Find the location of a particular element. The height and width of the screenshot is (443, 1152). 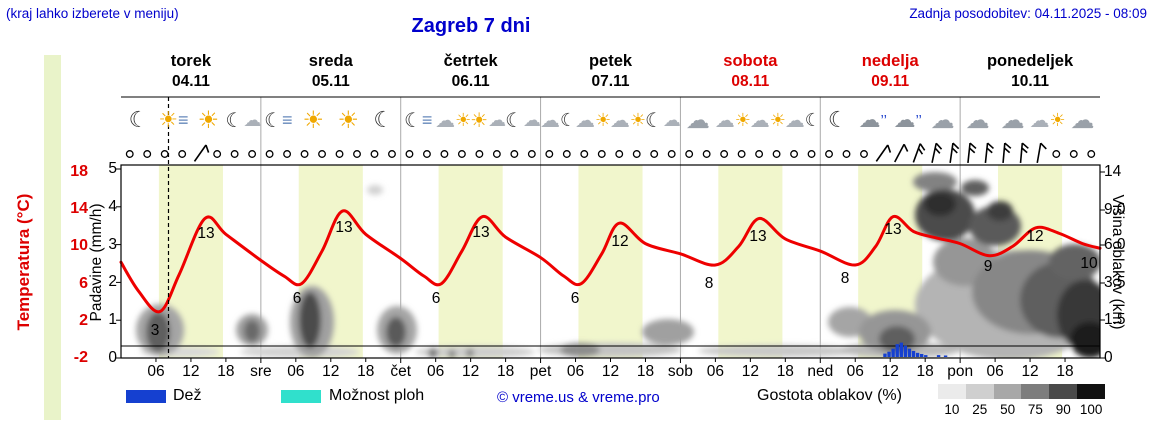

temp-value-label: 10 is located at coordinates (1089, 263).